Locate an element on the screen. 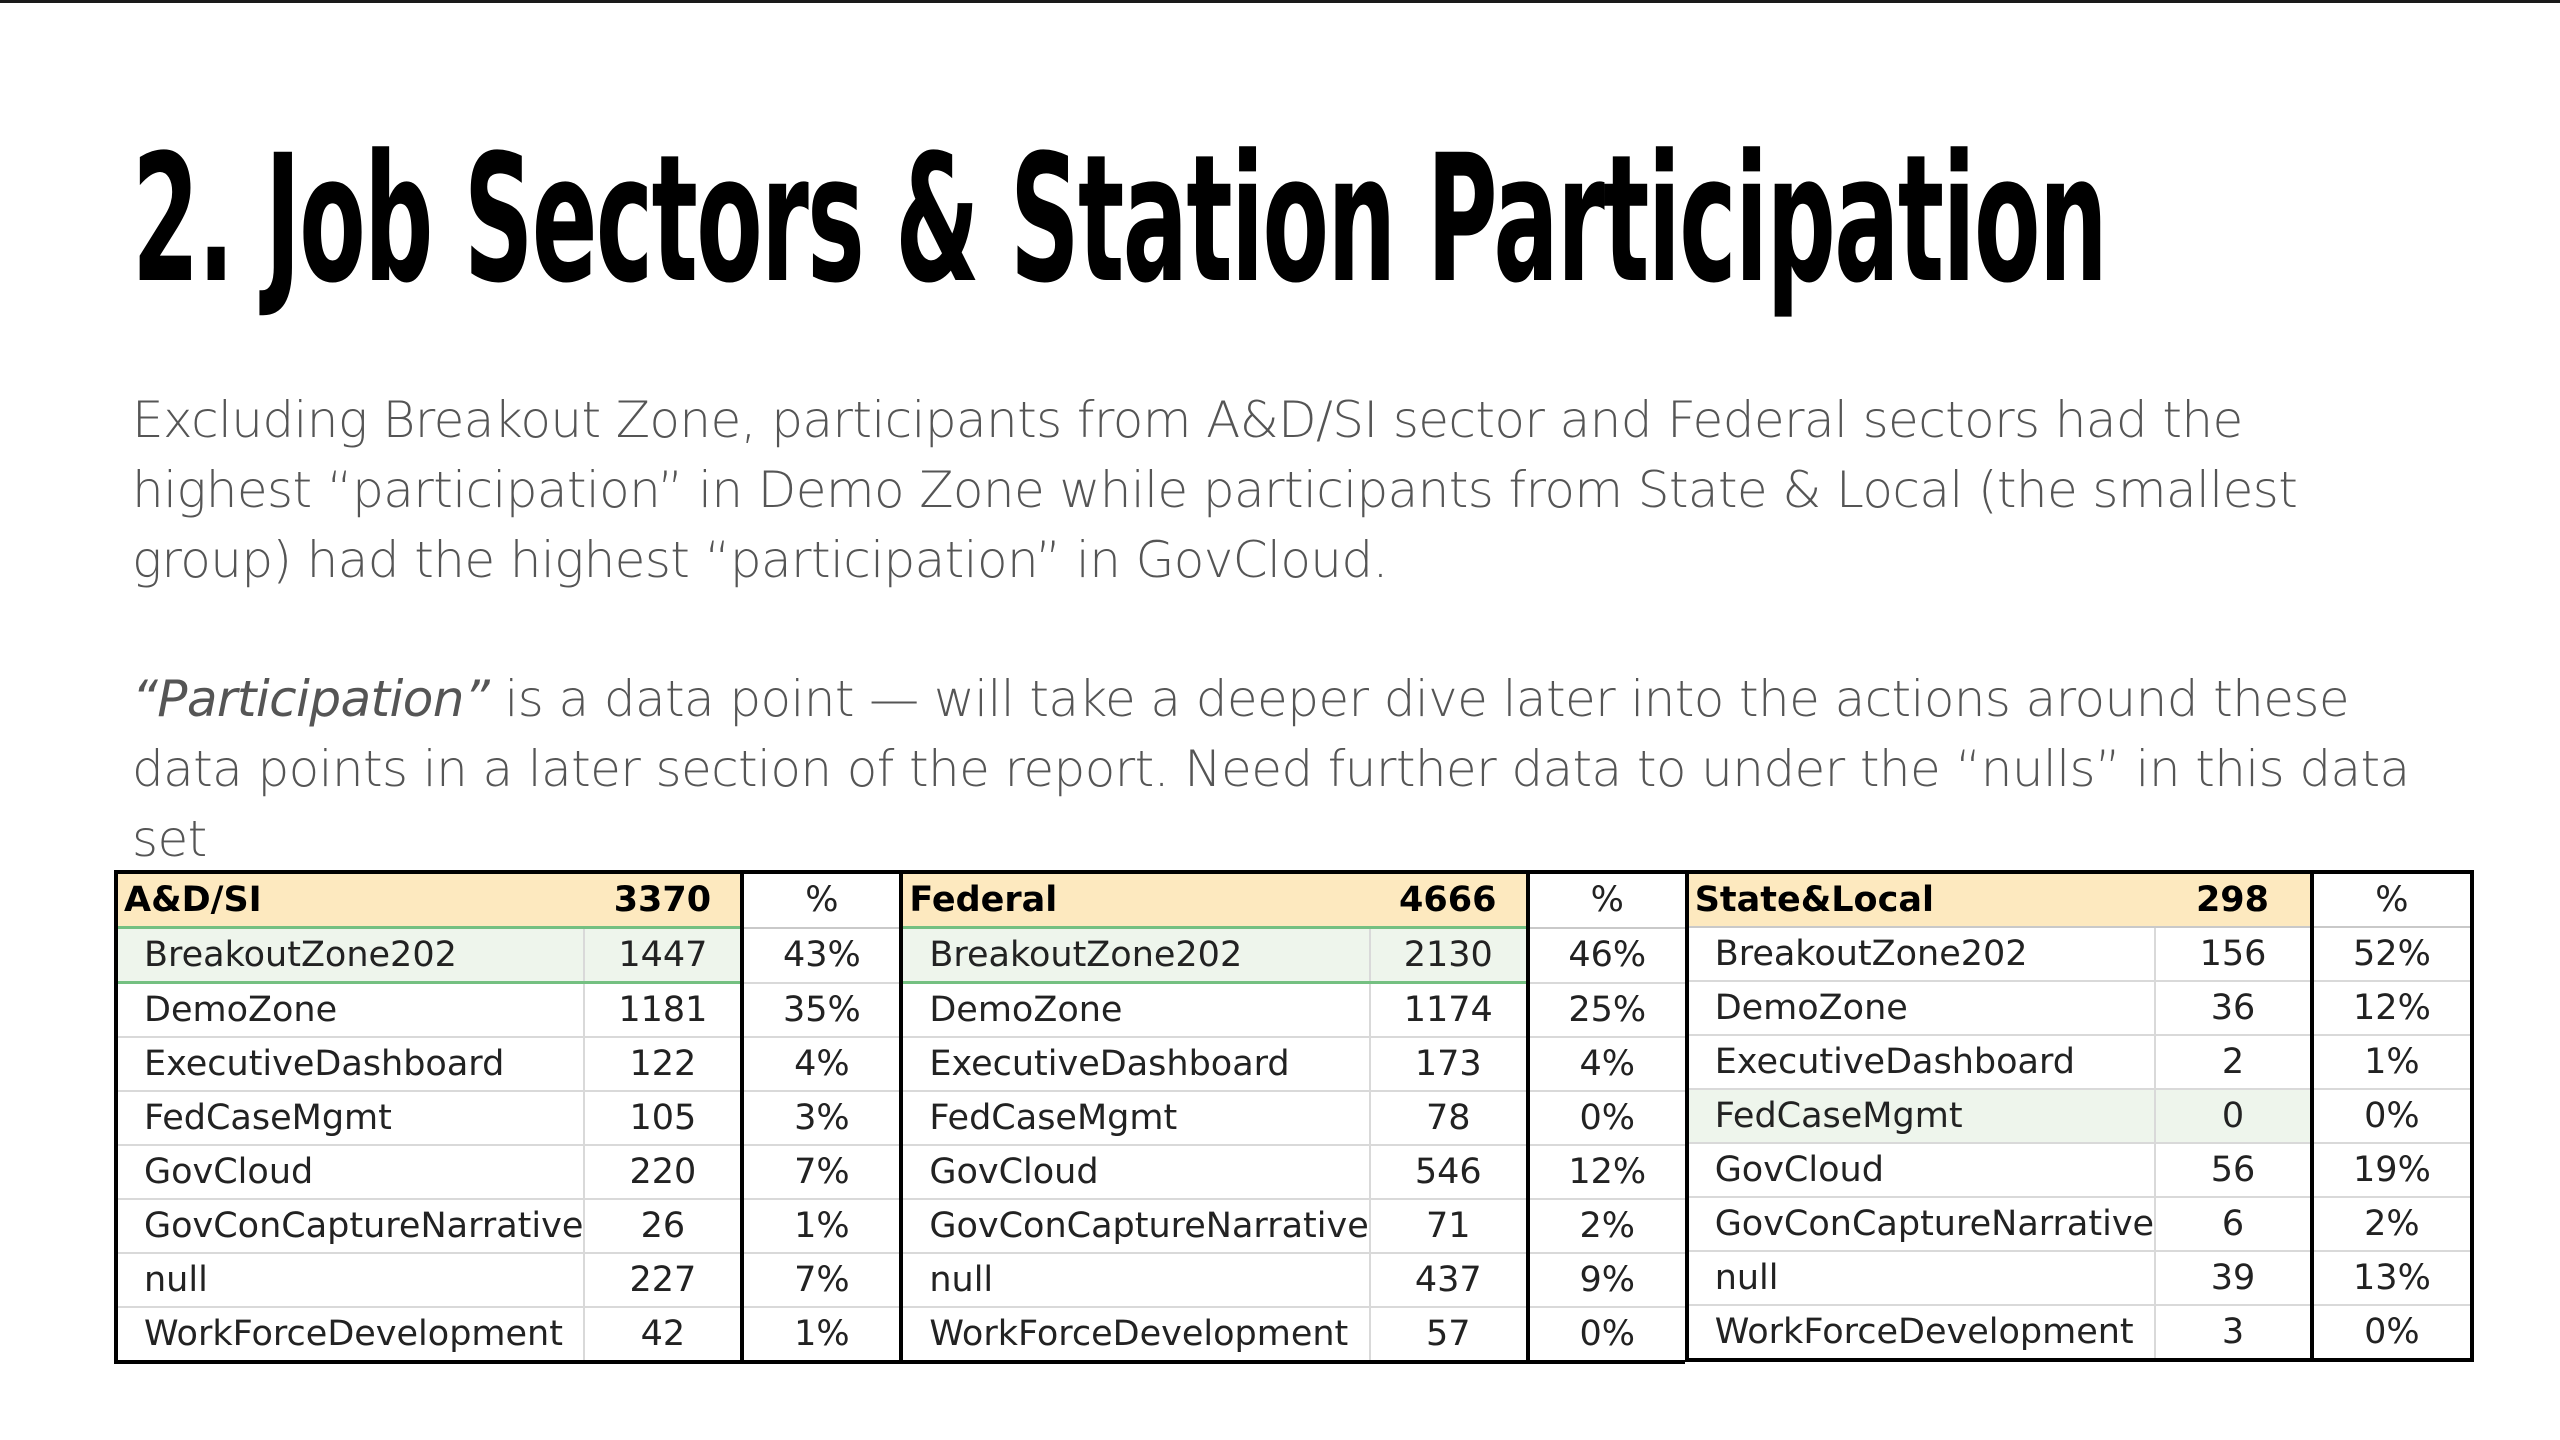  table-row: ExecutiveDashboard 122 4% is located at coordinates (508, 1064).